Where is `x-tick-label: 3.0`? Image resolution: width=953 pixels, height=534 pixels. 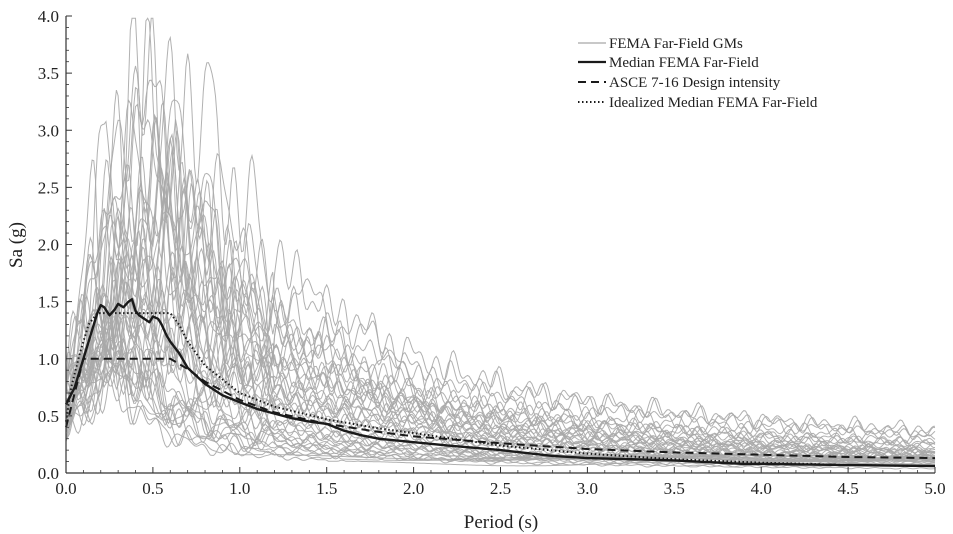
x-tick-label: 3.0 is located at coordinates (587, 488).